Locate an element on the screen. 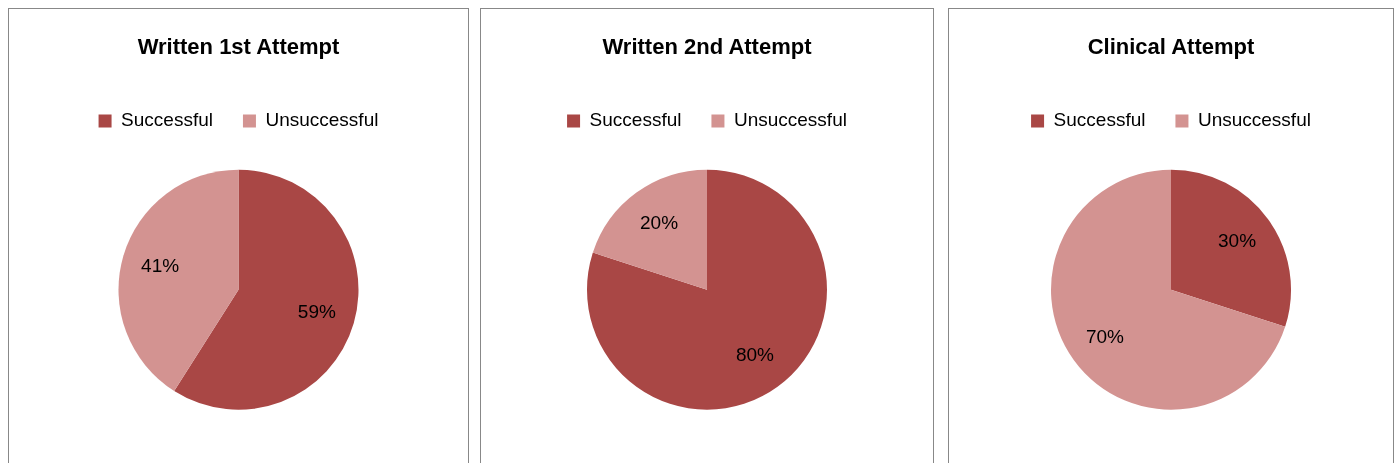  data-label: 70% is located at coordinates (1105, 336).